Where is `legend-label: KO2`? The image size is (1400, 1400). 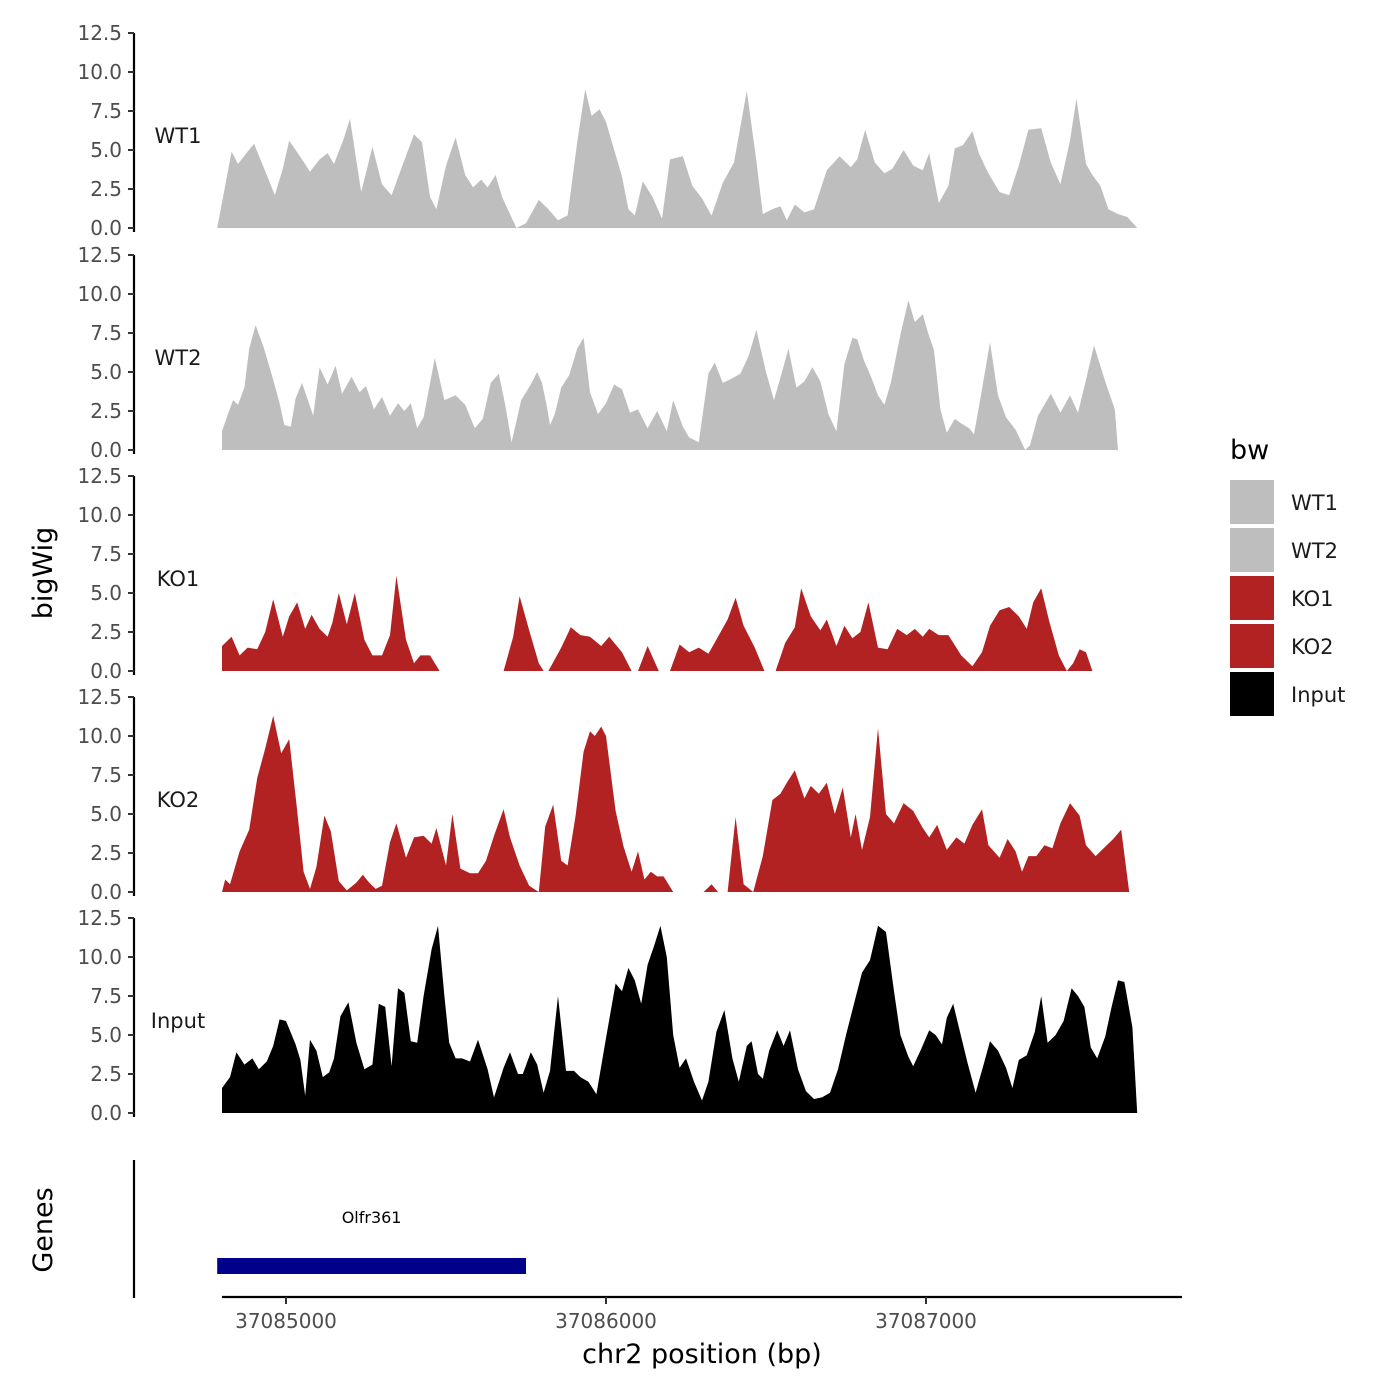
legend-label: KO2 is located at coordinates (1312, 647).